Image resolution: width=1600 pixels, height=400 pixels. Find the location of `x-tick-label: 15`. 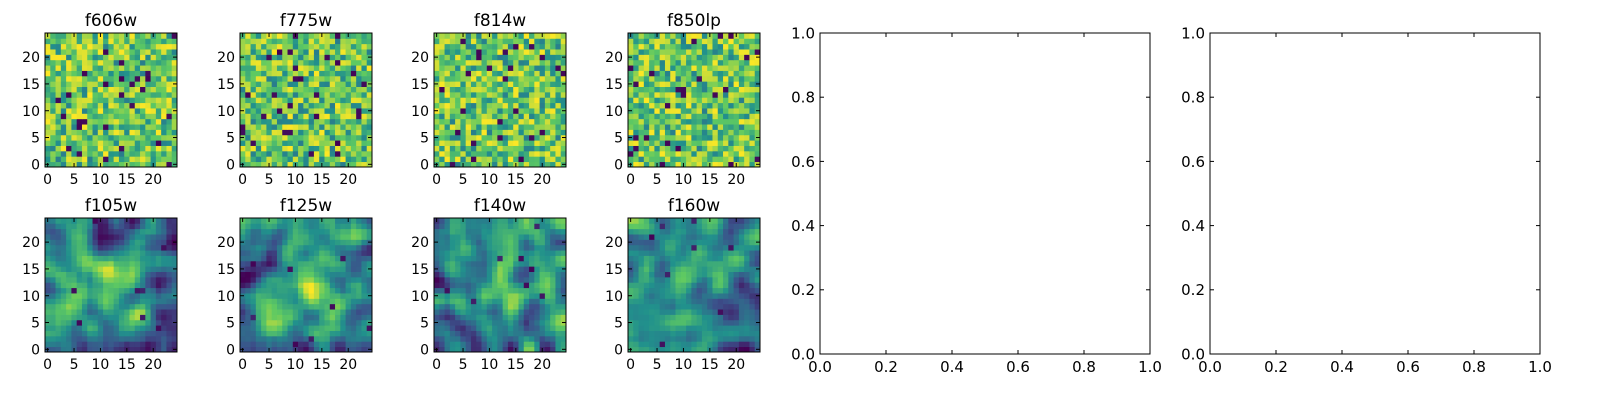

x-tick-label: 15 is located at coordinates (516, 180).